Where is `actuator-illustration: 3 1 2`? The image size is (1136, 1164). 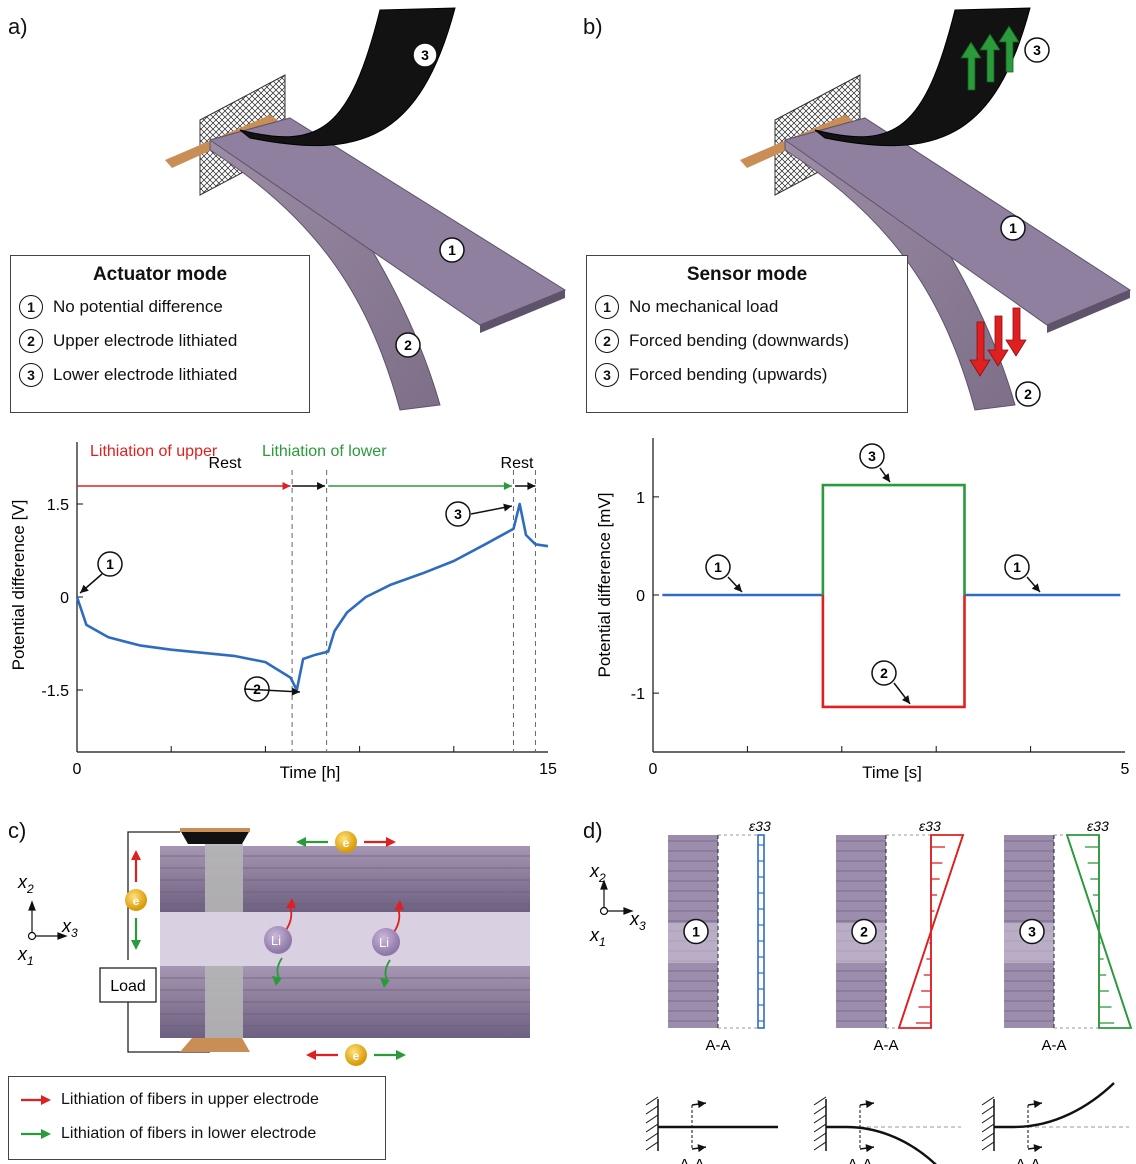
actuator-illustration: 3 1 2 is located at coordinates (366, 209).